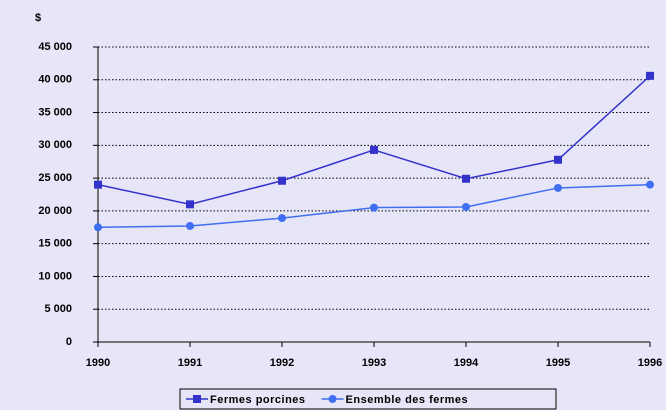 The width and height of the screenshot is (666, 410). Describe the element at coordinates (69, 342) in the screenshot. I see `y-tick-label: 0` at that location.